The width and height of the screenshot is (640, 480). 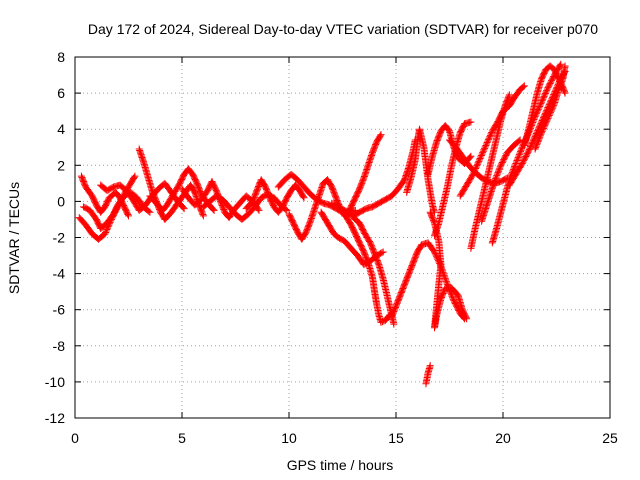 I want to click on x-tick-label: 0, so click(x=75, y=438).